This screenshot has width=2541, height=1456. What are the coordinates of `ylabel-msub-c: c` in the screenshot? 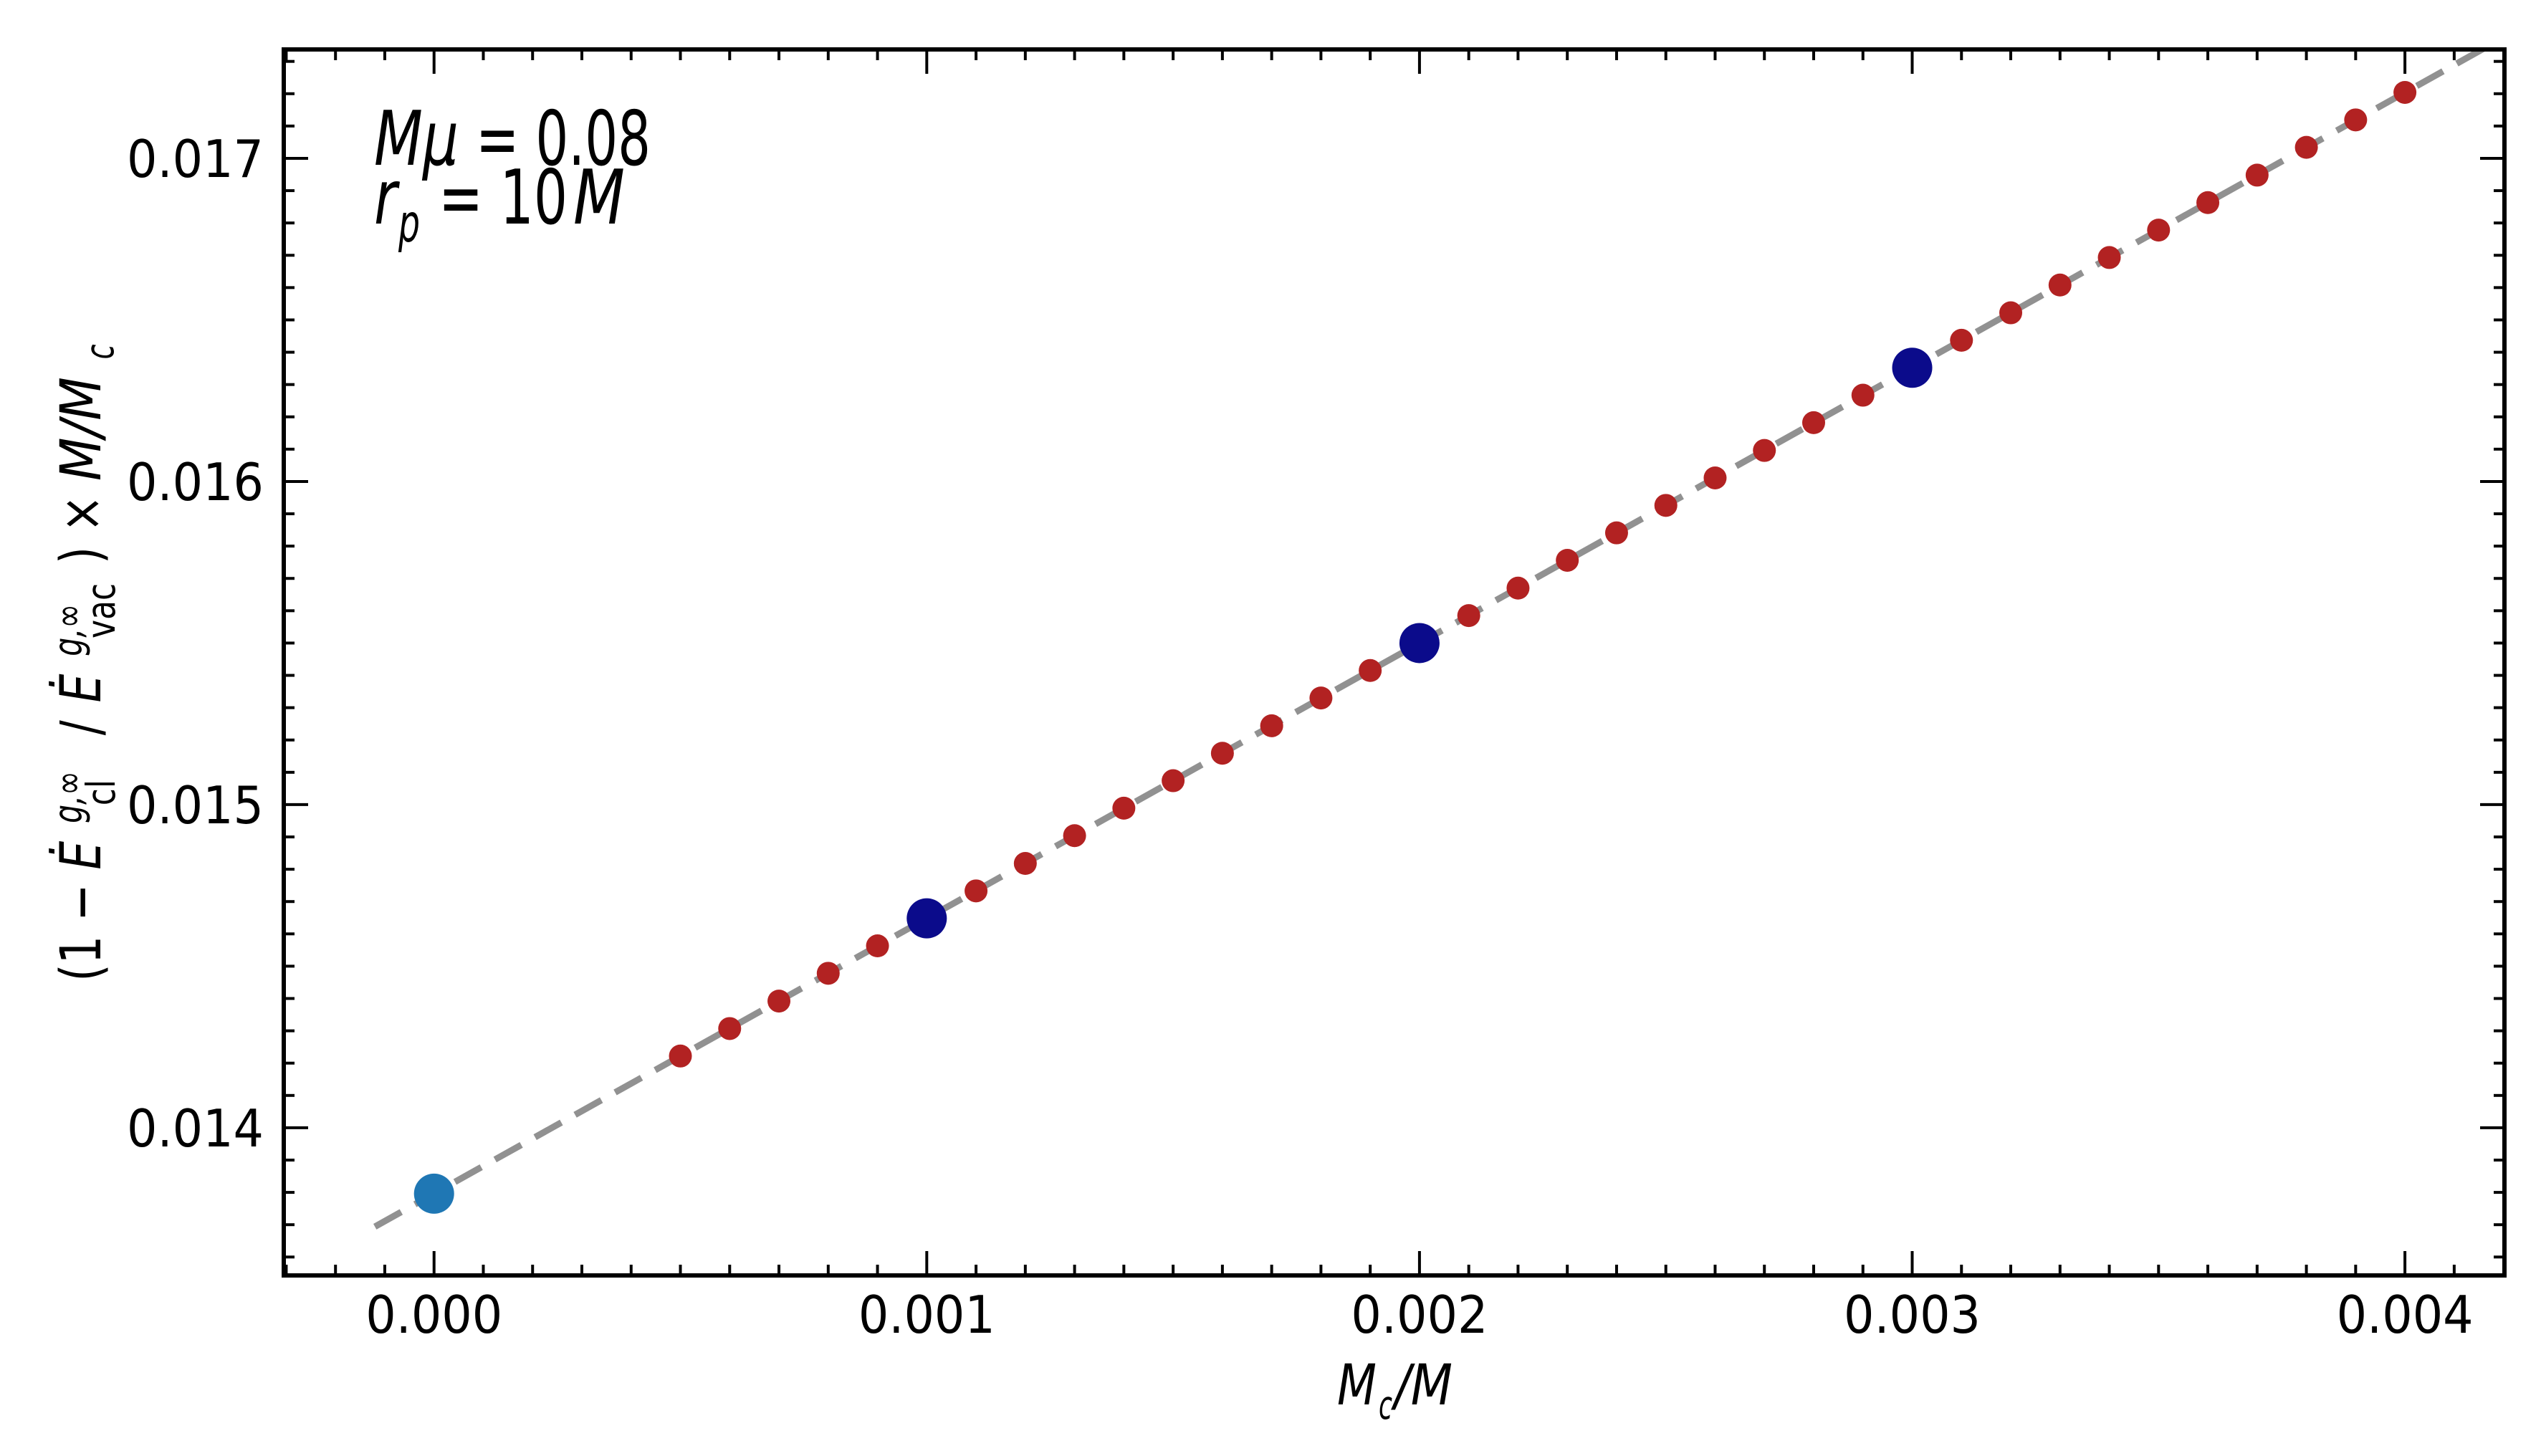 It's located at (100, 351).